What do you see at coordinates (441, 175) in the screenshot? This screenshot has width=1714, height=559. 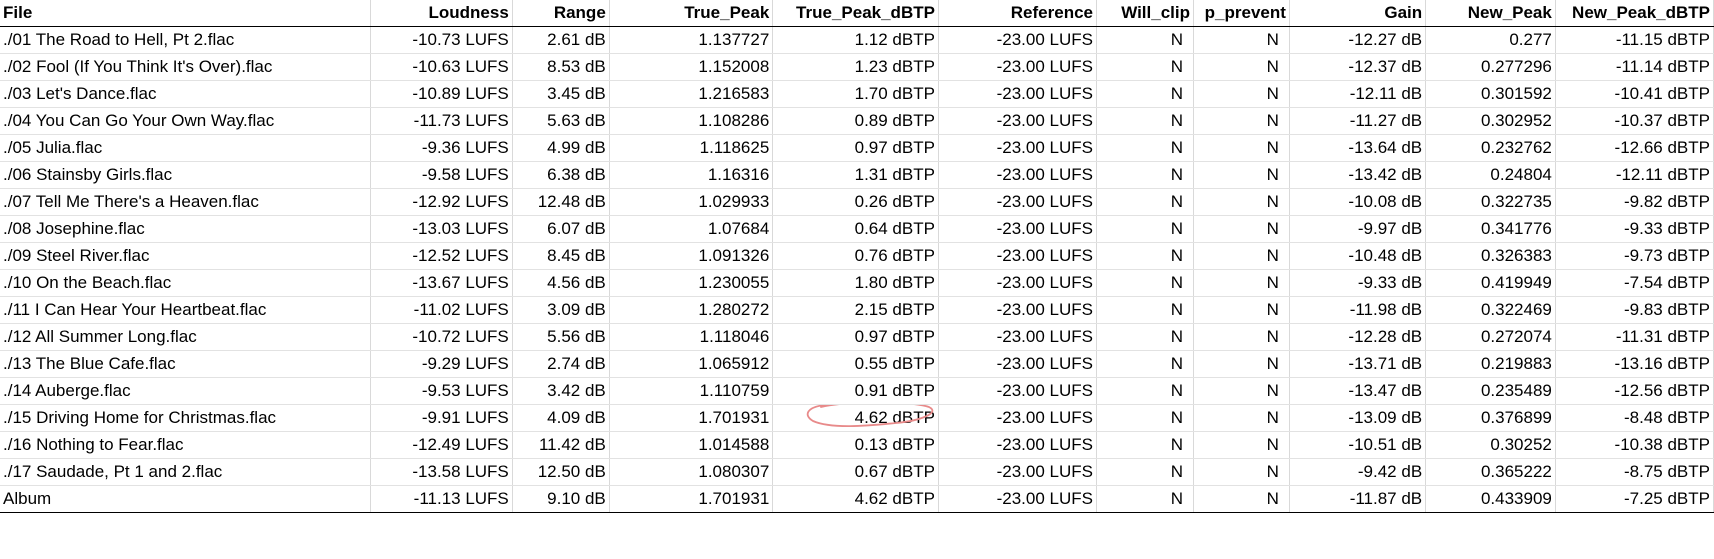 I see `cell-loudness: -9.58 LUFS` at bounding box center [441, 175].